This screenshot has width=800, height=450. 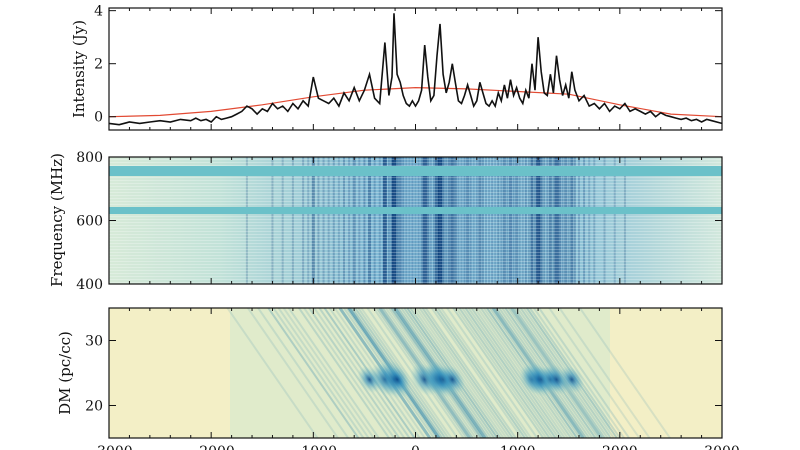 What do you see at coordinates (94, 407) in the screenshot?
I see `dm-y-tick-label: 20` at bounding box center [94, 407].